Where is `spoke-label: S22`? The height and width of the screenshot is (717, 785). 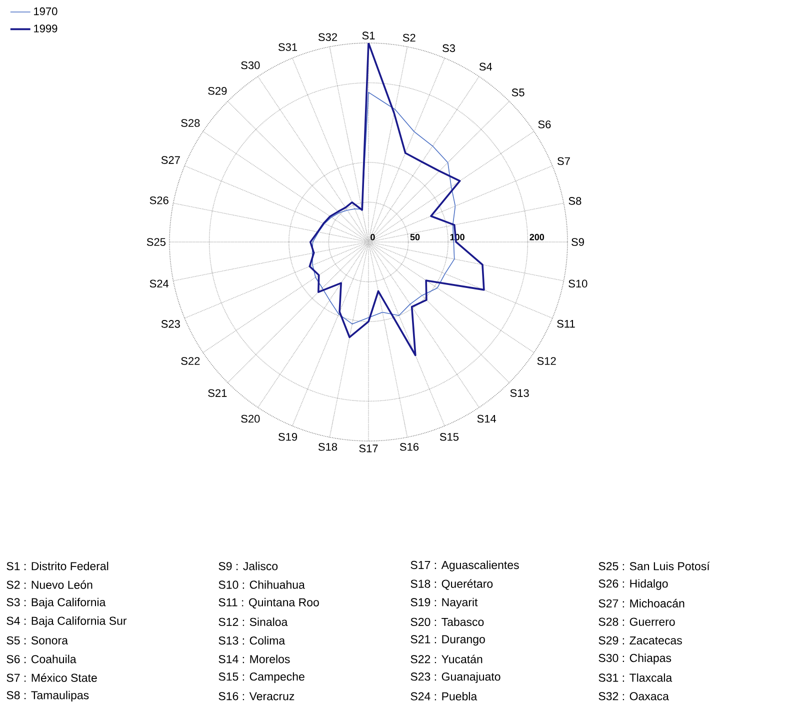 spoke-label: S22 is located at coordinates (190, 361).